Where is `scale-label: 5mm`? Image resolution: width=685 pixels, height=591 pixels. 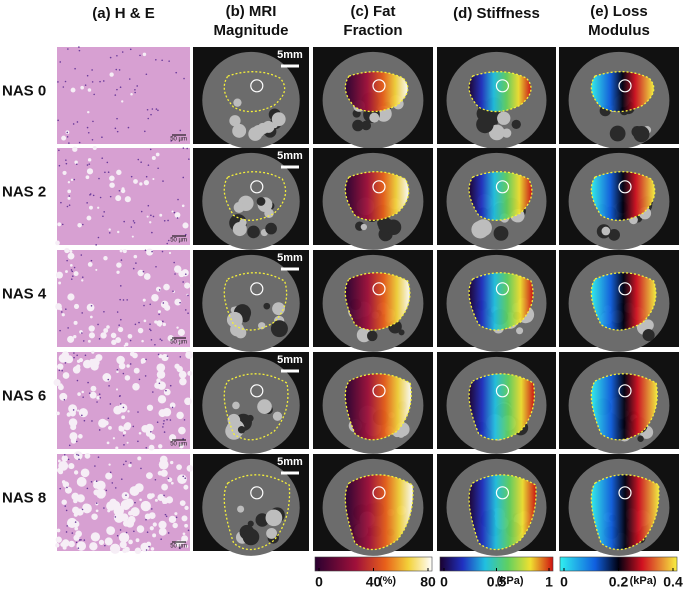
scale-label: 5mm is located at coordinates (290, 462).